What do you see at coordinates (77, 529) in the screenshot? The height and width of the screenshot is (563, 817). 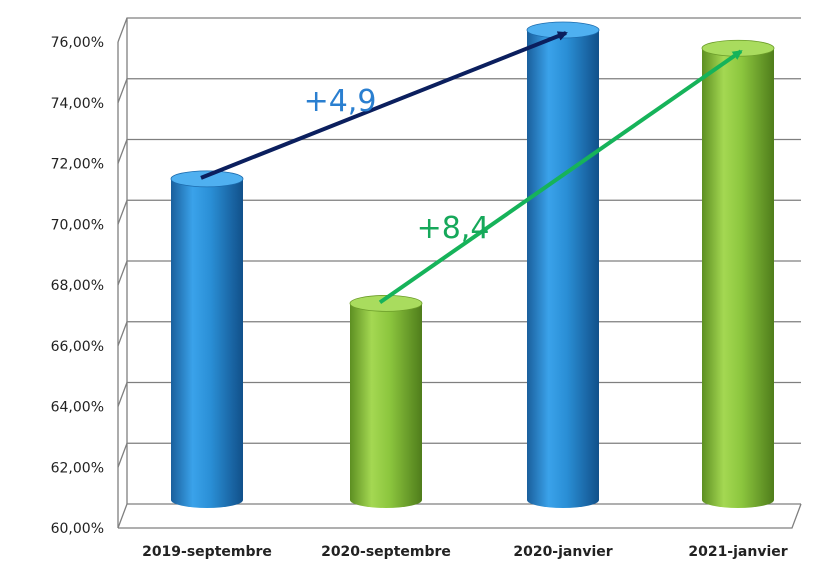 I see `y-tick-label: 60,00%` at bounding box center [77, 529].